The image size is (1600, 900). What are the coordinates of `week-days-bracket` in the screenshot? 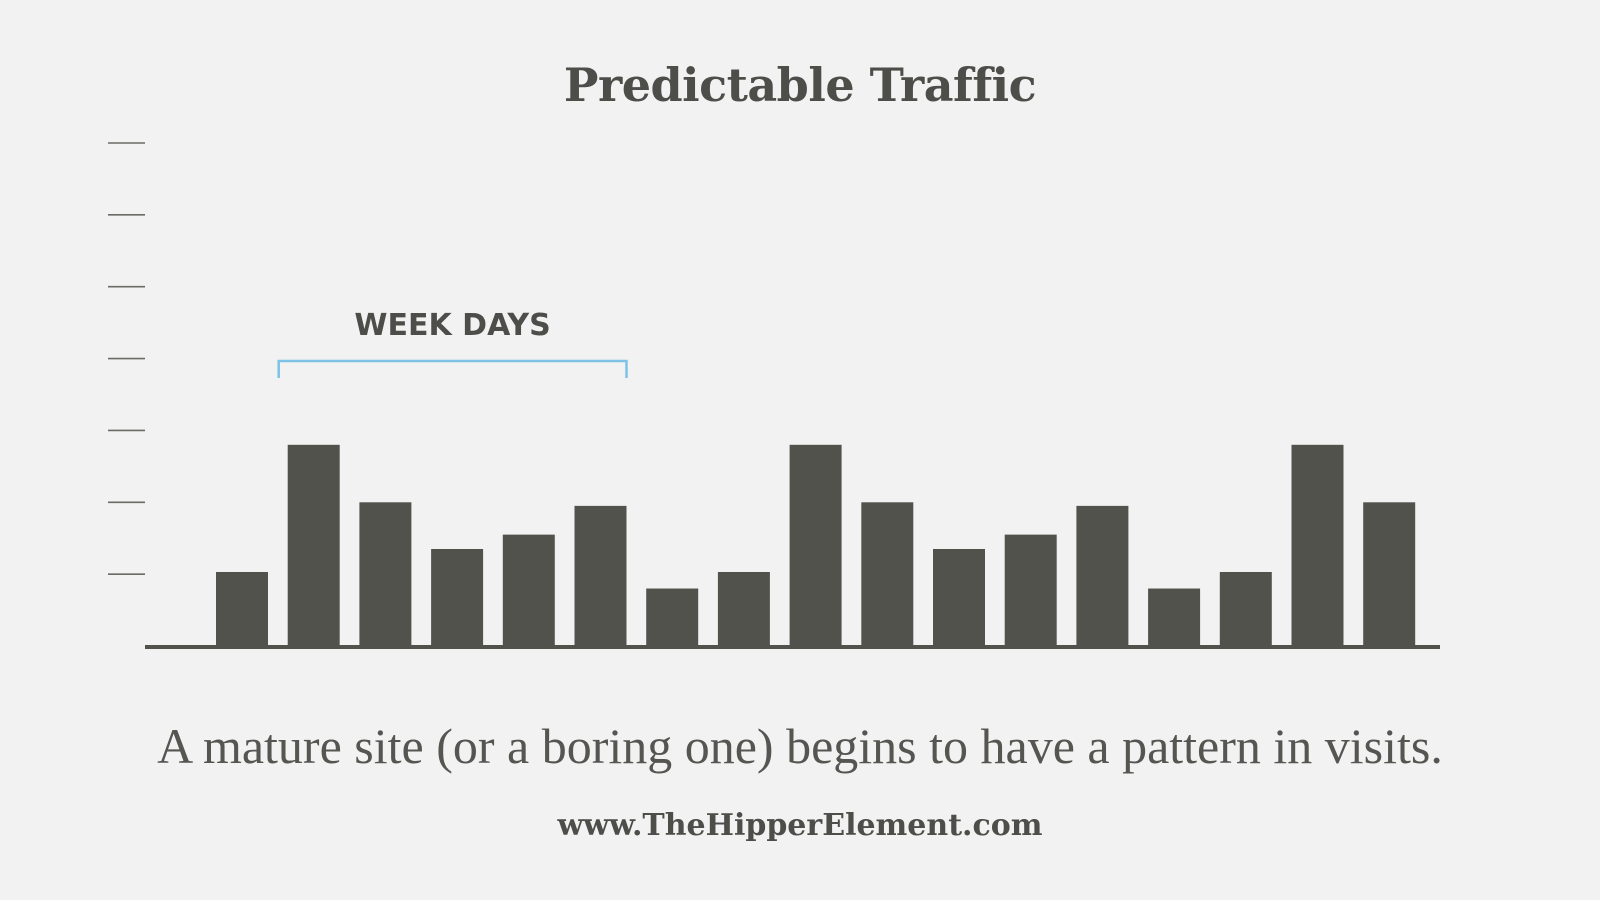 It's located at (452, 368).